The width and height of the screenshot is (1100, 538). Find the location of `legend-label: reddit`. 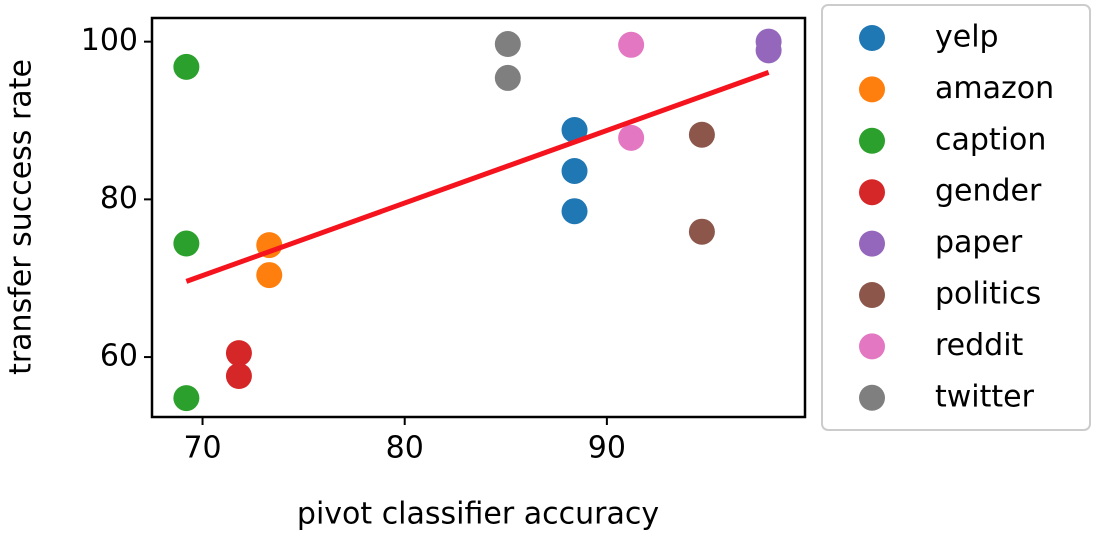

legend-label: reddit is located at coordinates (979, 345).